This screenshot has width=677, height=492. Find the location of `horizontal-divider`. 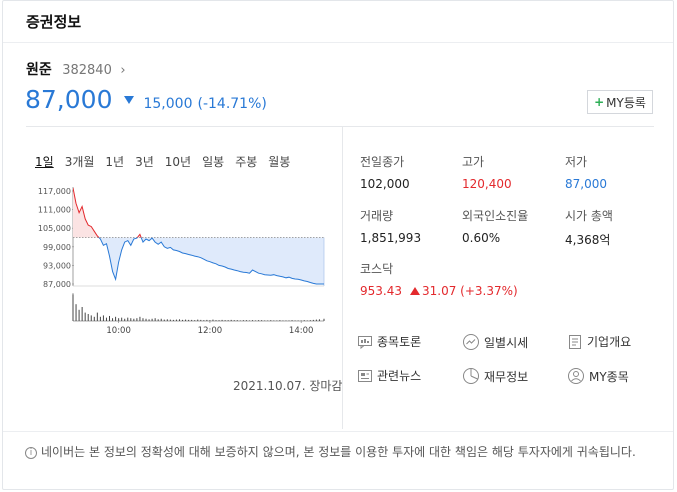

horizontal-divider is located at coordinates (340, 126).